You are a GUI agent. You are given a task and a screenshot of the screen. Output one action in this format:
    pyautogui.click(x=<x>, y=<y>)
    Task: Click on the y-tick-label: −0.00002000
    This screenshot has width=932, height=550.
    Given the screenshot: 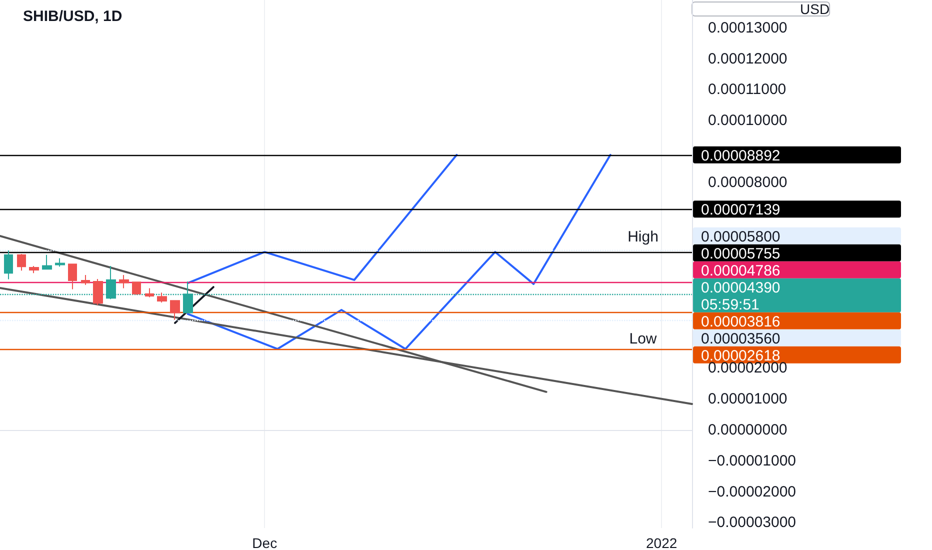 What is the action you would take?
    pyautogui.click(x=752, y=491)
    